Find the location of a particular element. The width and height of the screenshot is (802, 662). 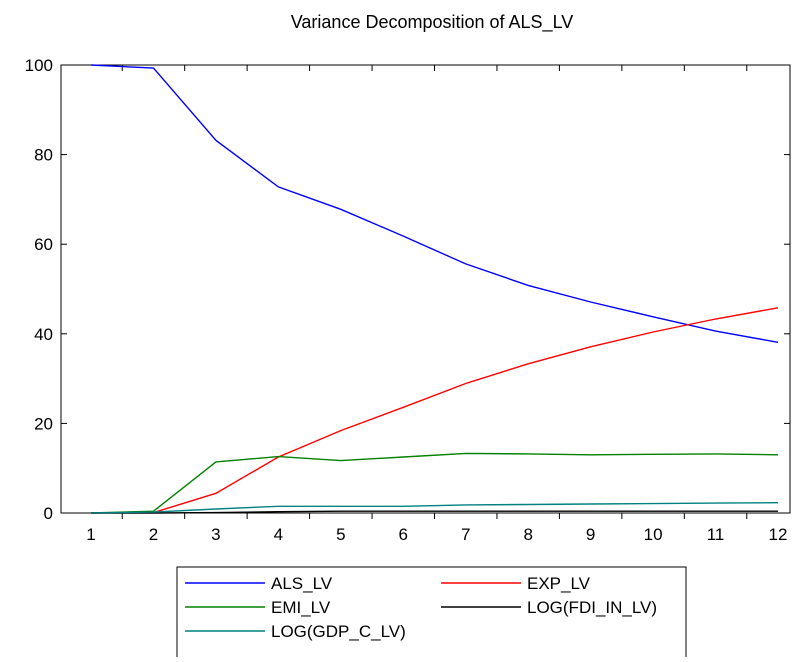

x-tick-label: 5 is located at coordinates (340, 534).